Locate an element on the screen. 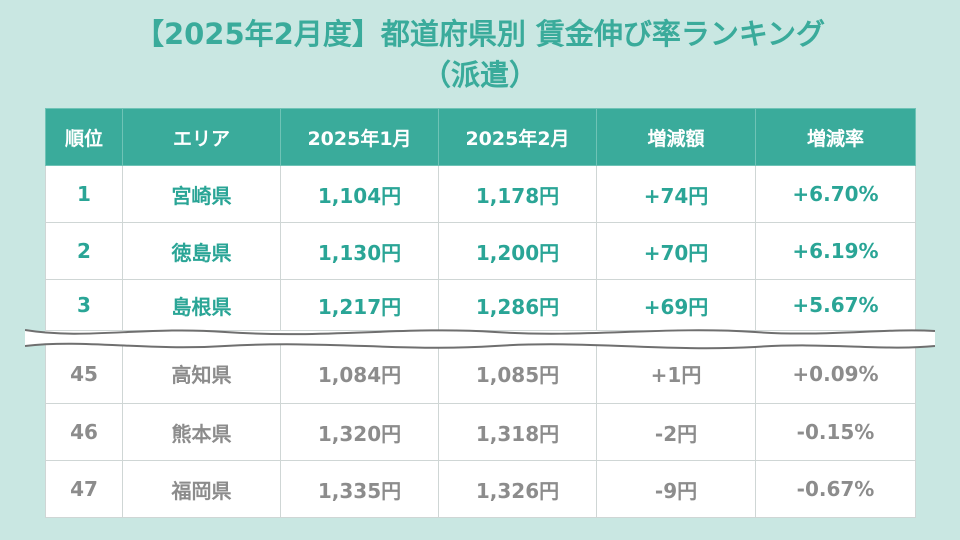 This screenshot has width=960, height=540. rate-cell: +6.19% is located at coordinates (835, 251).